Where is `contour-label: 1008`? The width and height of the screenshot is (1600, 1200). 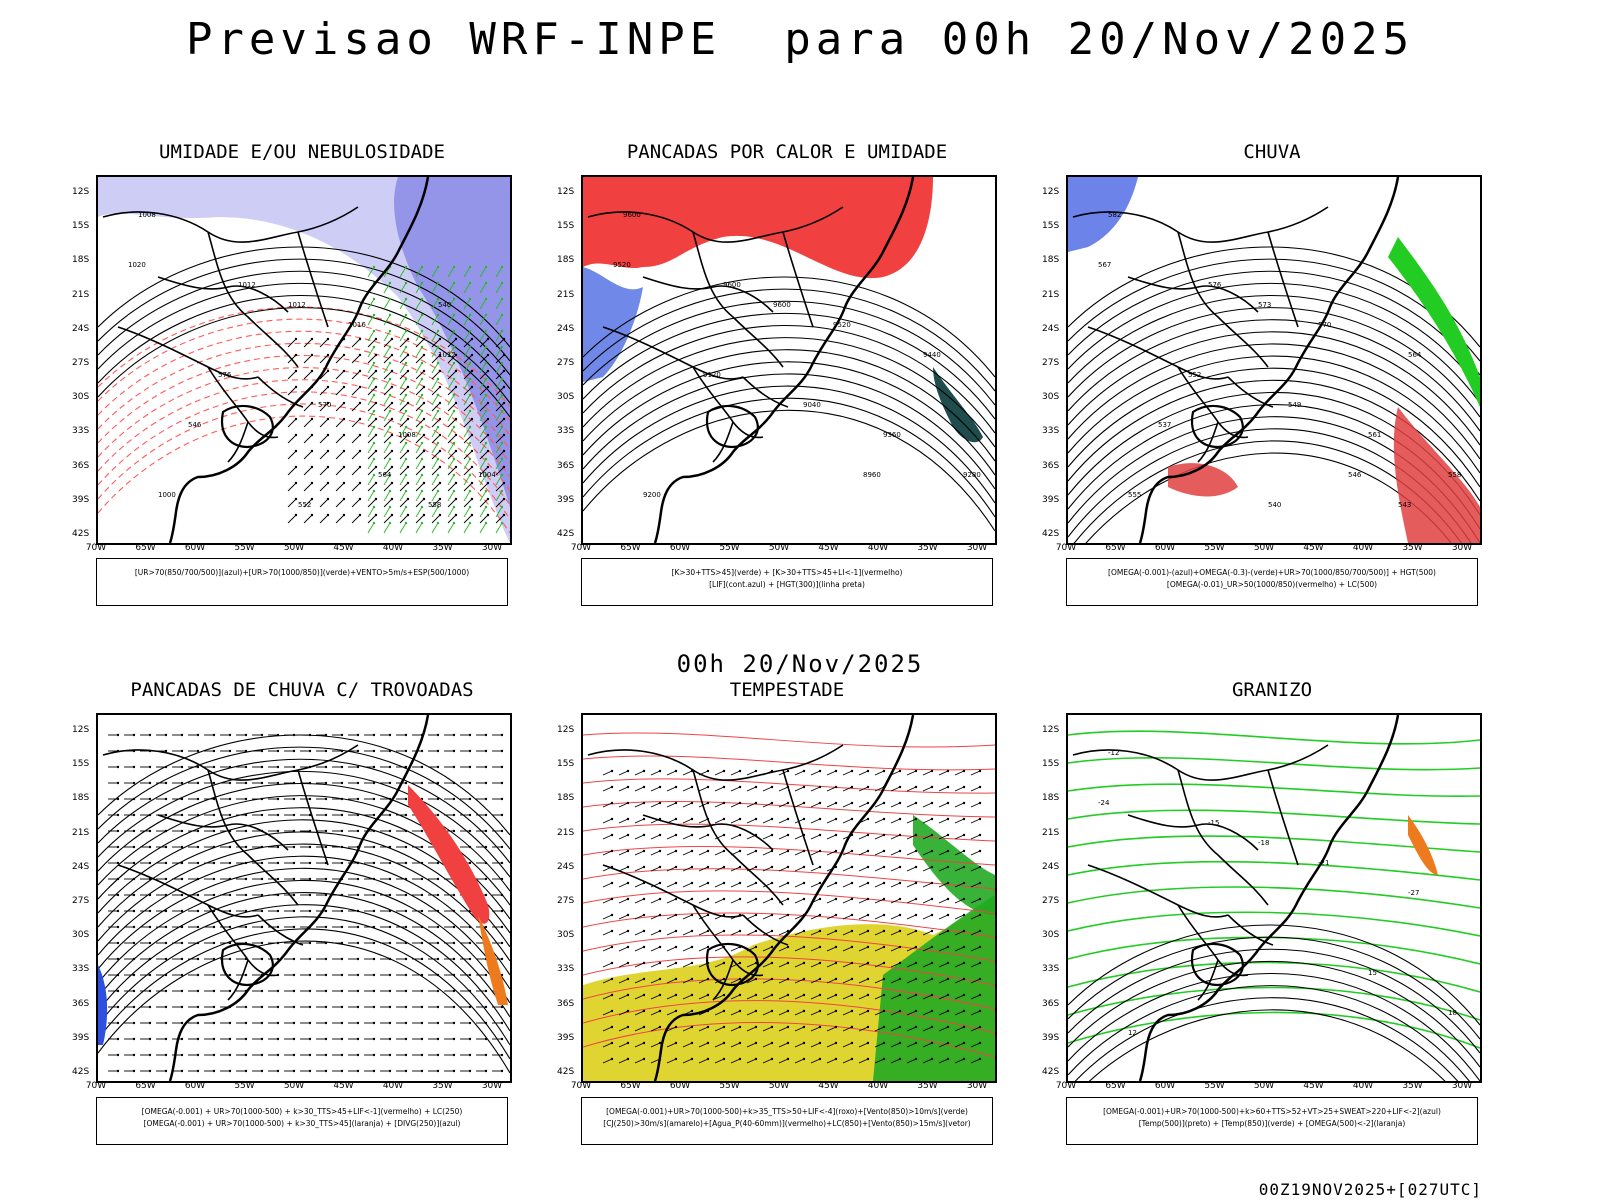
contour-label: 1008 is located at coordinates (147, 215).